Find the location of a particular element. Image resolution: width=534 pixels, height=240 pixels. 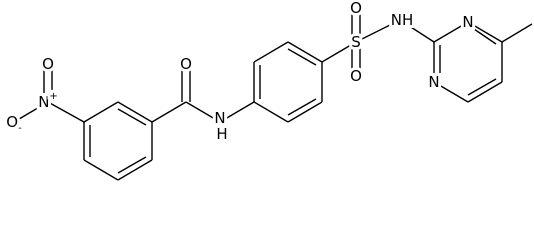

atom-label: NH is located at coordinates (402, 20).